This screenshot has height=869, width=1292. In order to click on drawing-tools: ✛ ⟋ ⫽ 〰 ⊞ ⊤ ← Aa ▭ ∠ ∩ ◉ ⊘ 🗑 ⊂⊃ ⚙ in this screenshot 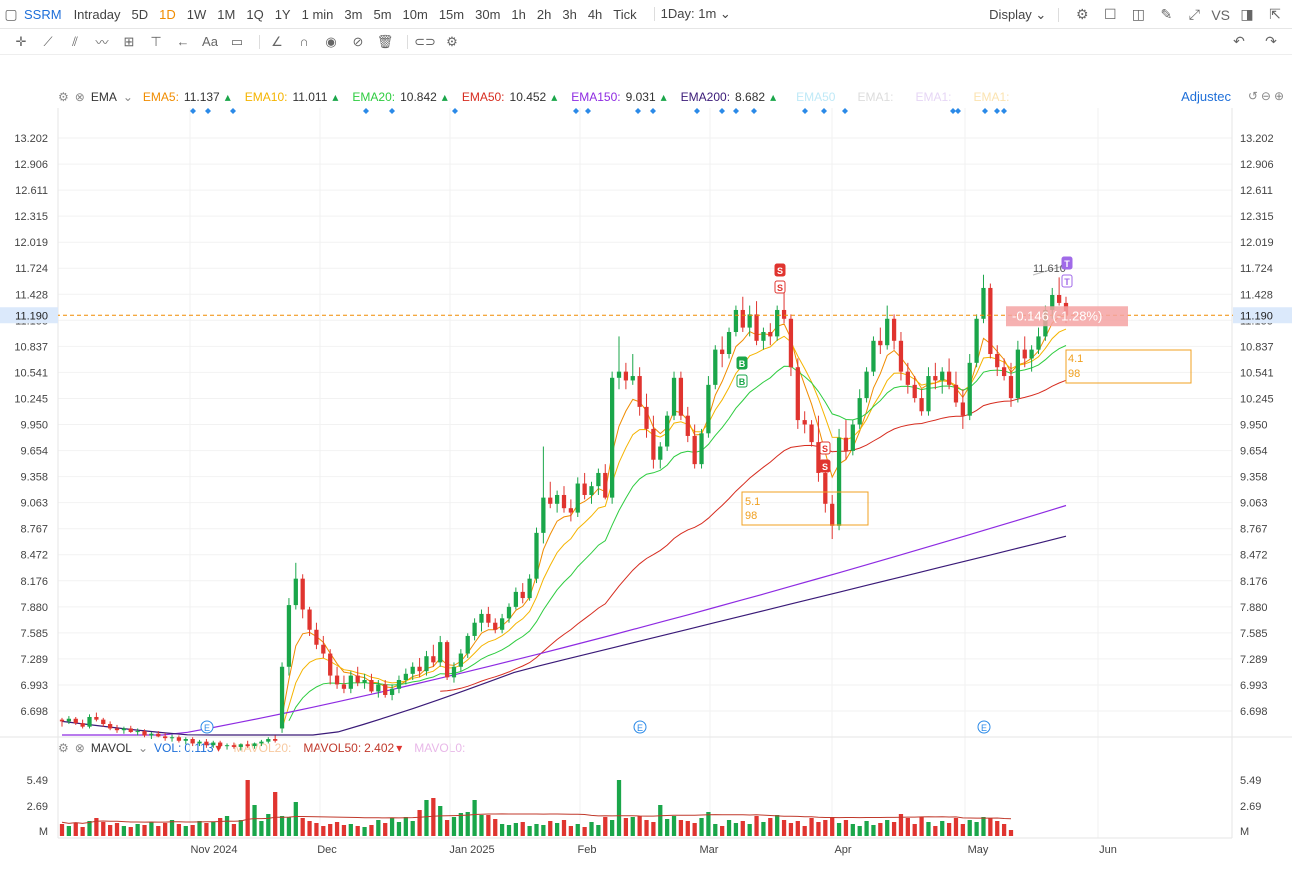, I will do `click(239, 42)`.